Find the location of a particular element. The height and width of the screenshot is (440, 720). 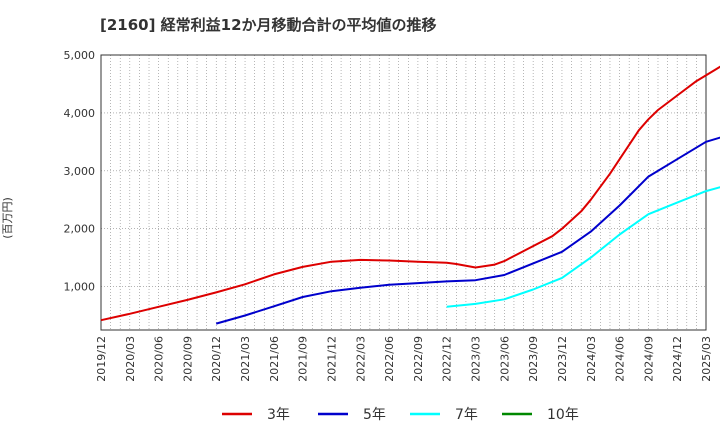

x-tick-label: 2023/12 is located at coordinates (562, 359).